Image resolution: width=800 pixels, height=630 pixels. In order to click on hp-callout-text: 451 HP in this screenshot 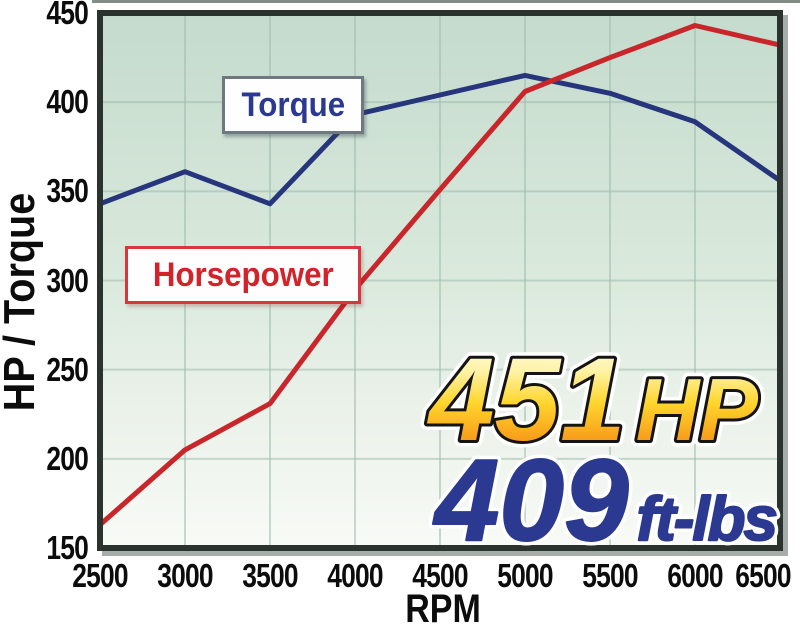, I will do `click(592, 400)`.